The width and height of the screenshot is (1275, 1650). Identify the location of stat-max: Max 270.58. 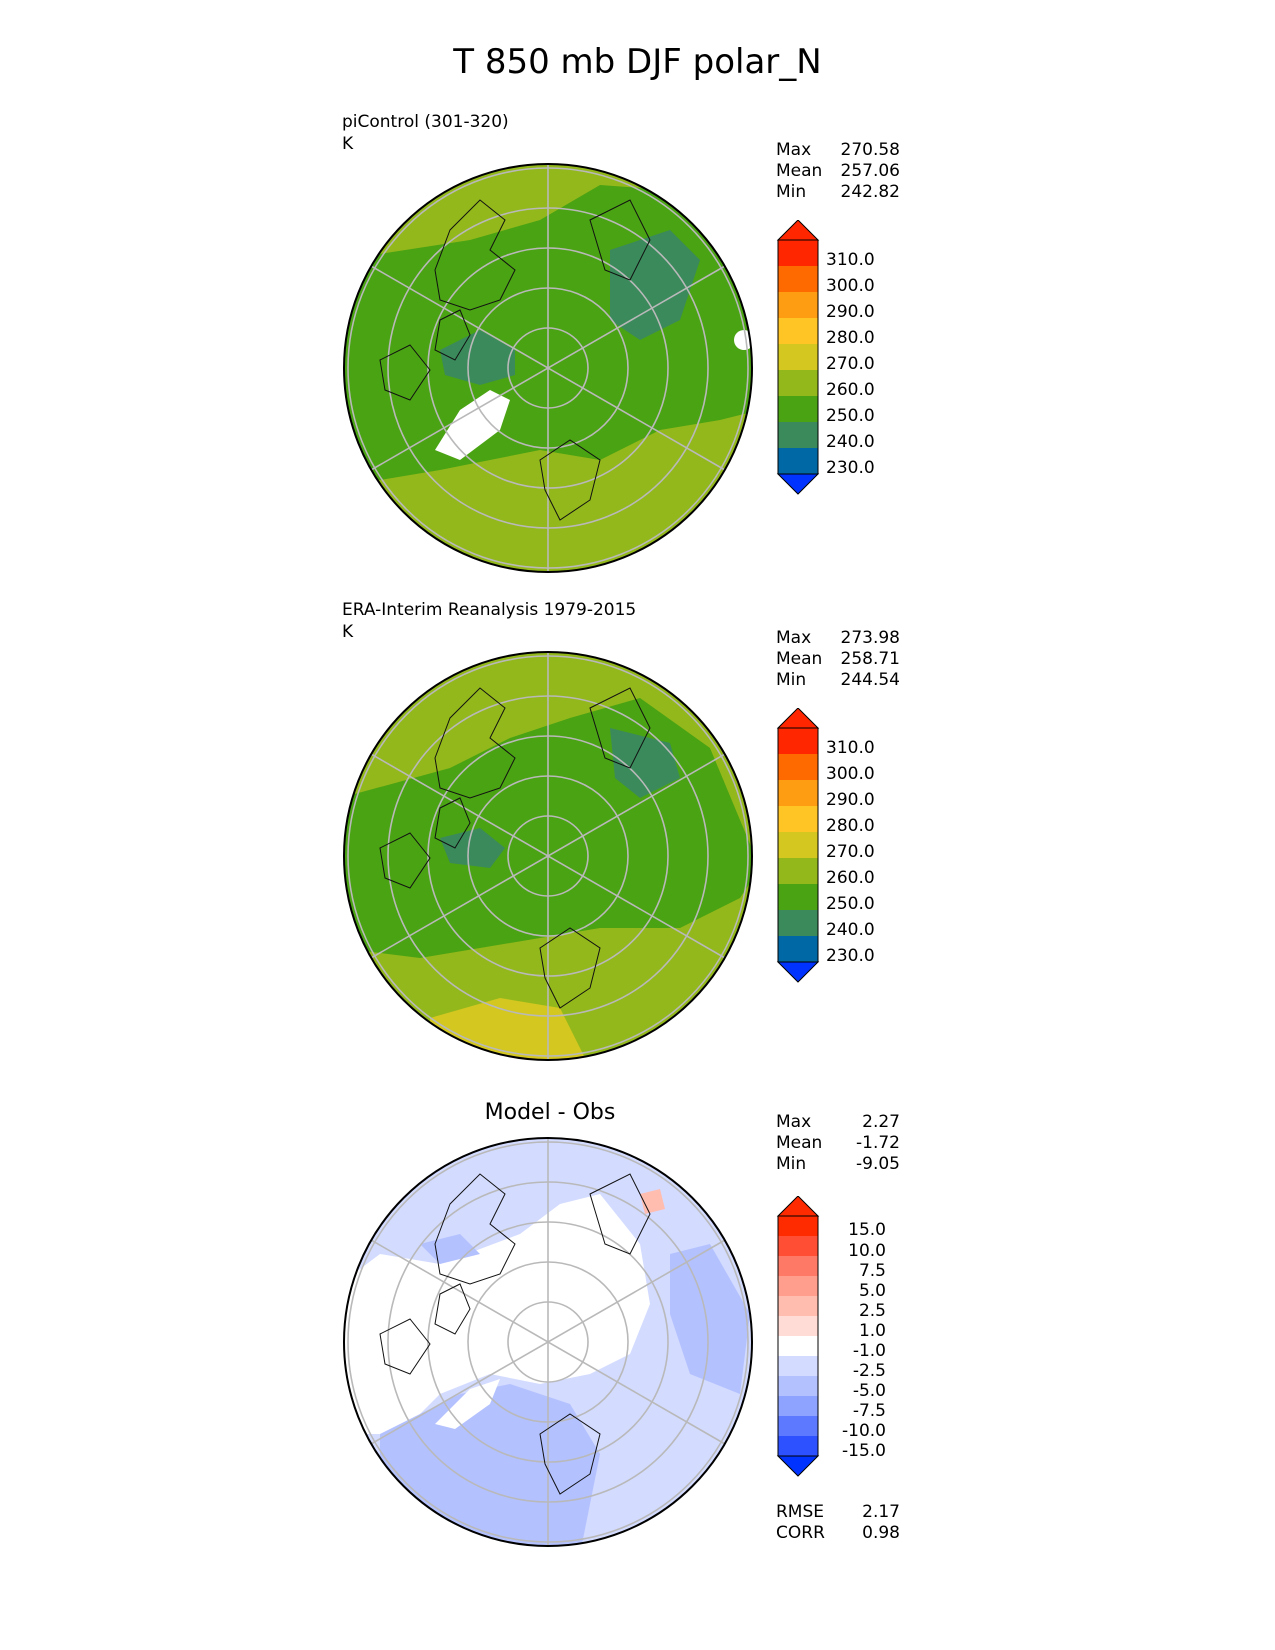
(838, 150).